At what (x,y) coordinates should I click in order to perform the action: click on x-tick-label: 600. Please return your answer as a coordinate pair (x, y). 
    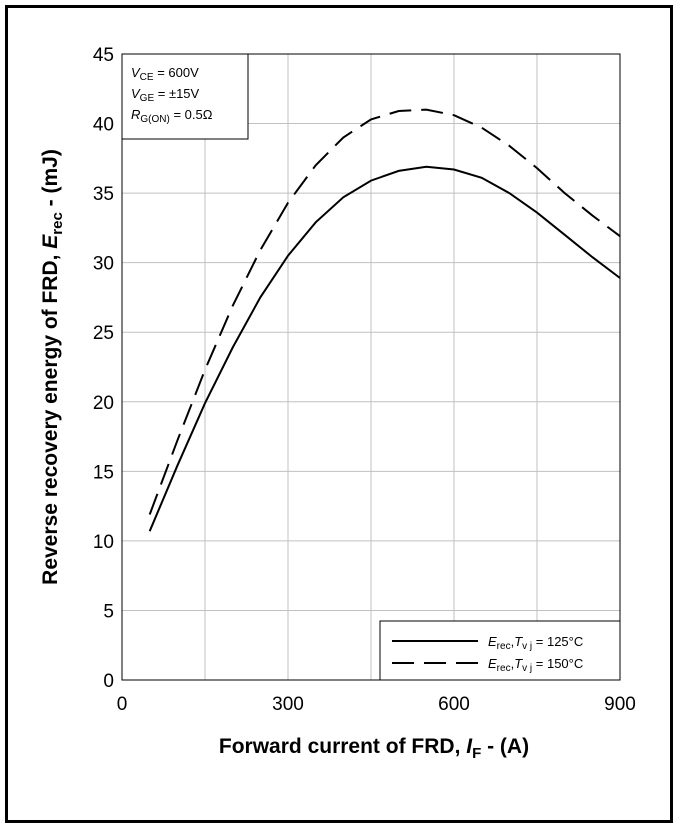
    Looking at the image, I should click on (454, 704).